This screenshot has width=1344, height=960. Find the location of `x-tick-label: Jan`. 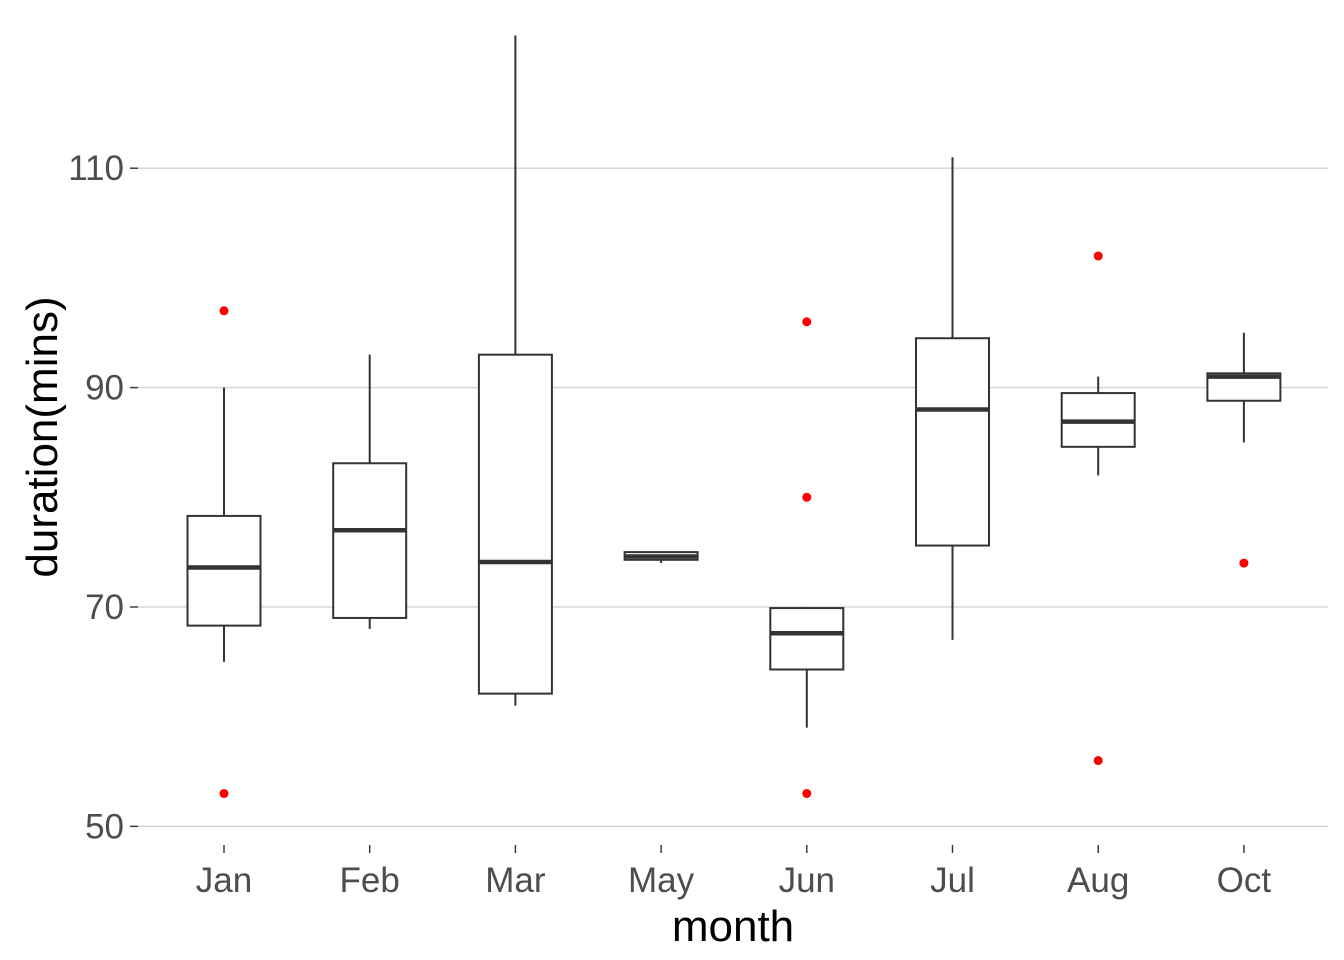

x-tick-label: Jan is located at coordinates (224, 880).